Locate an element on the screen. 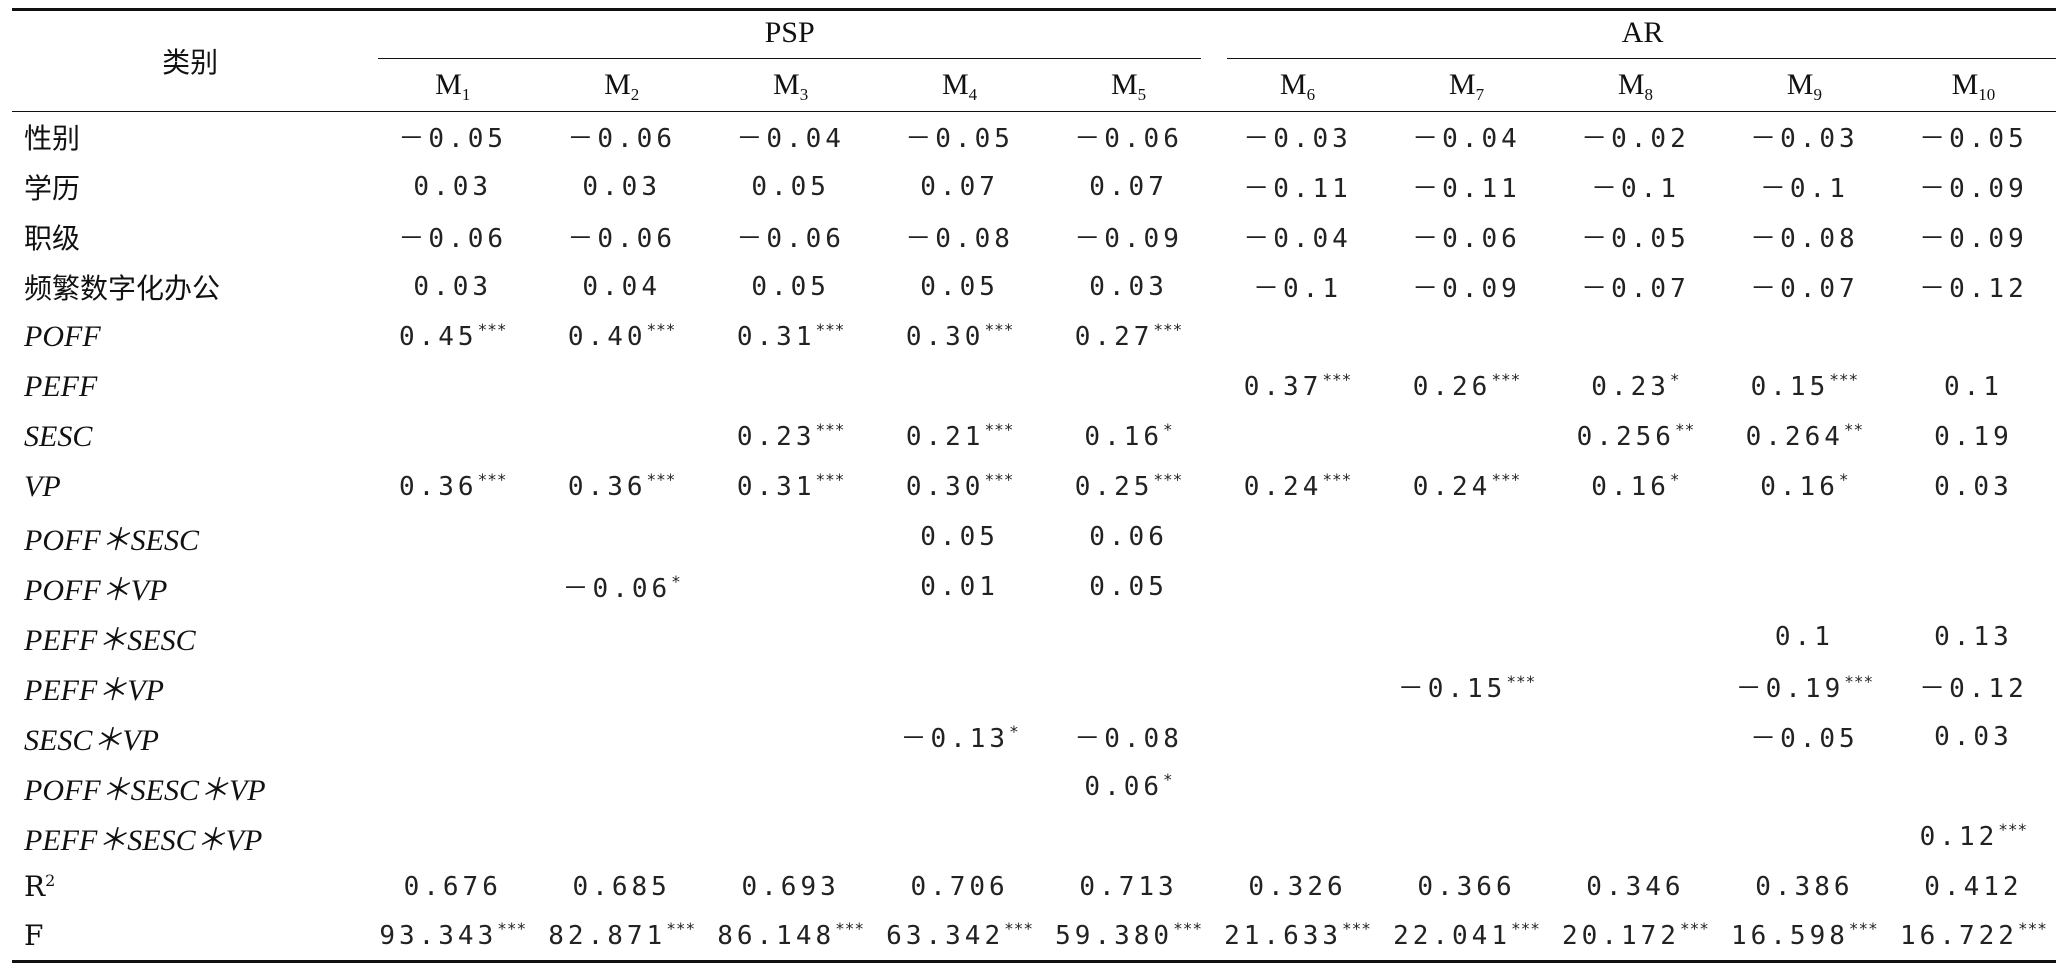 Image resolution: width=2056 pixels, height=963 pixels. table-cell: 0.45*** is located at coordinates (452, 337).